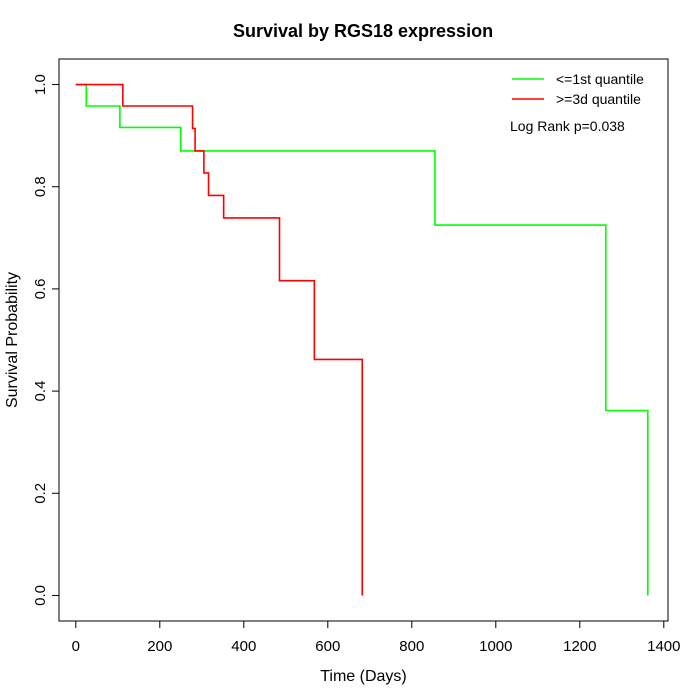  What do you see at coordinates (579, 646) in the screenshot?
I see `x-tick-label: 1200` at bounding box center [579, 646].